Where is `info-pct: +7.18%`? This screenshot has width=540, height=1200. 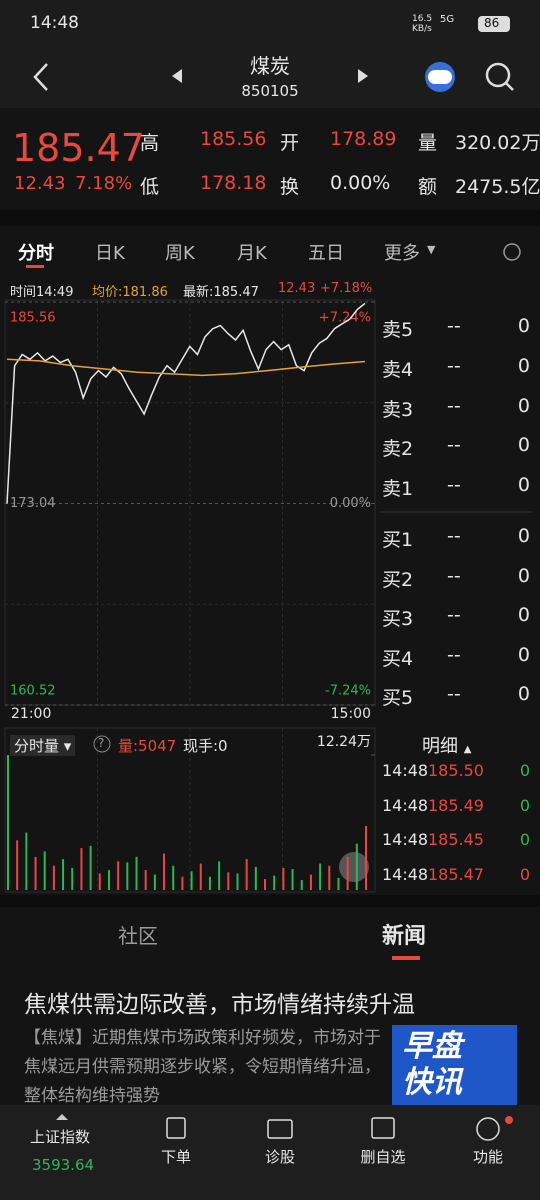
info-pct: +7.18% is located at coordinates (346, 288).